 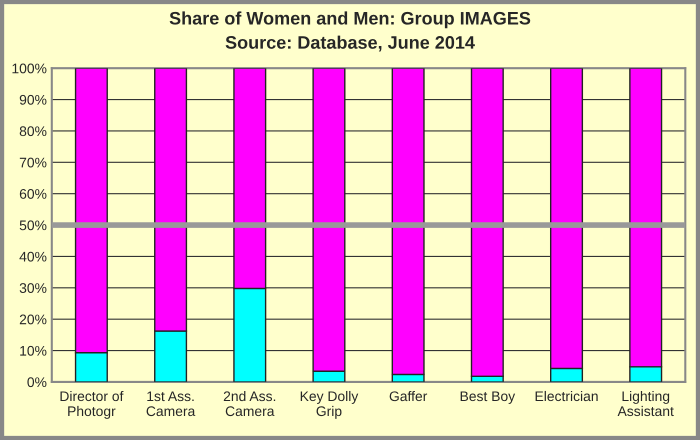 I want to click on x-tick-label: Best Boy, so click(x=488, y=397).